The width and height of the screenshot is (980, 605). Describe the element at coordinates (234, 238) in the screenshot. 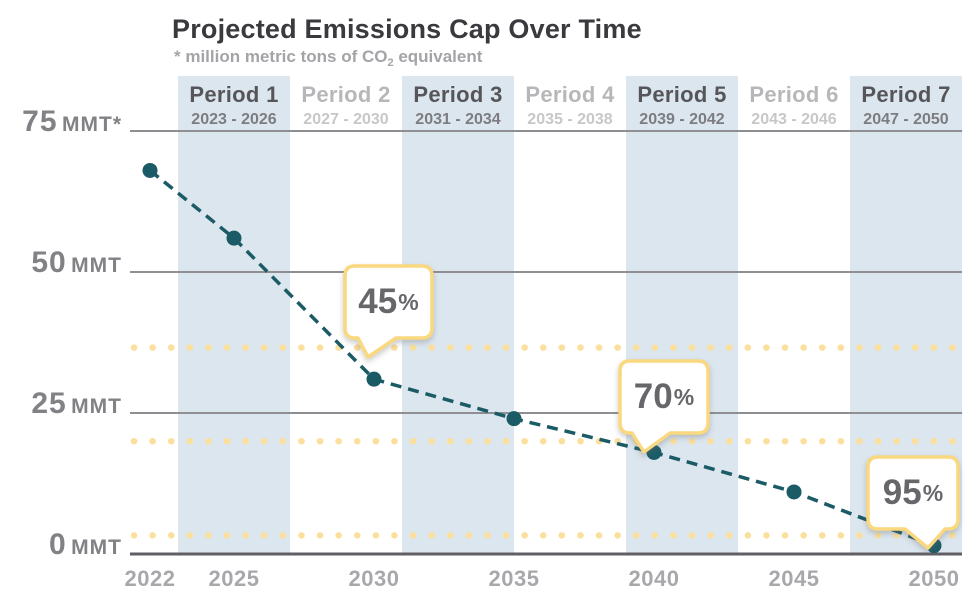

I see `data-point-2025` at that location.